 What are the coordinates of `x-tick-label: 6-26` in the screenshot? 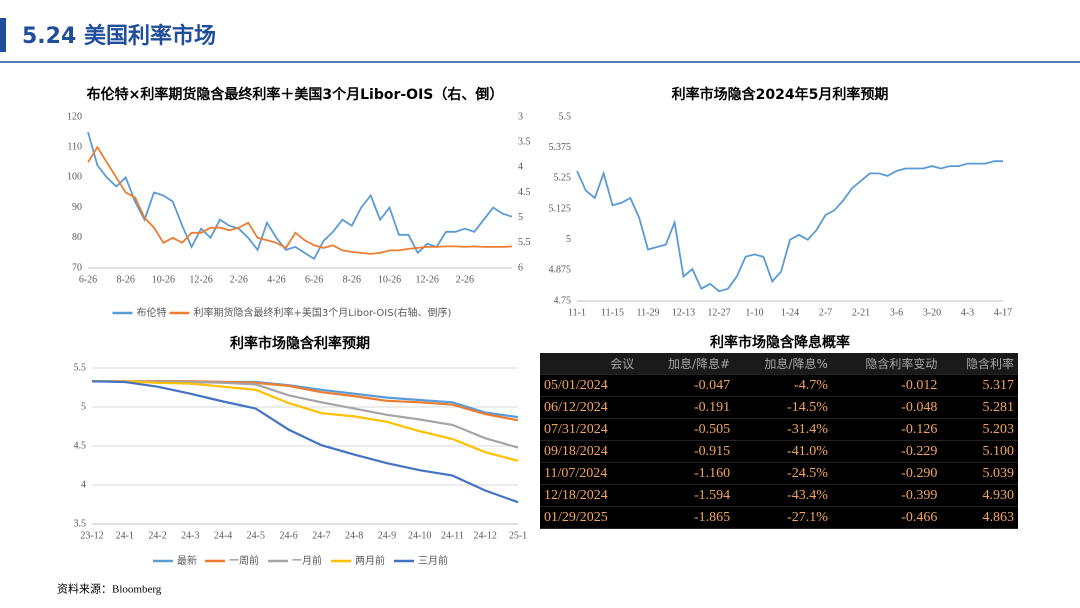 It's located at (88, 279).